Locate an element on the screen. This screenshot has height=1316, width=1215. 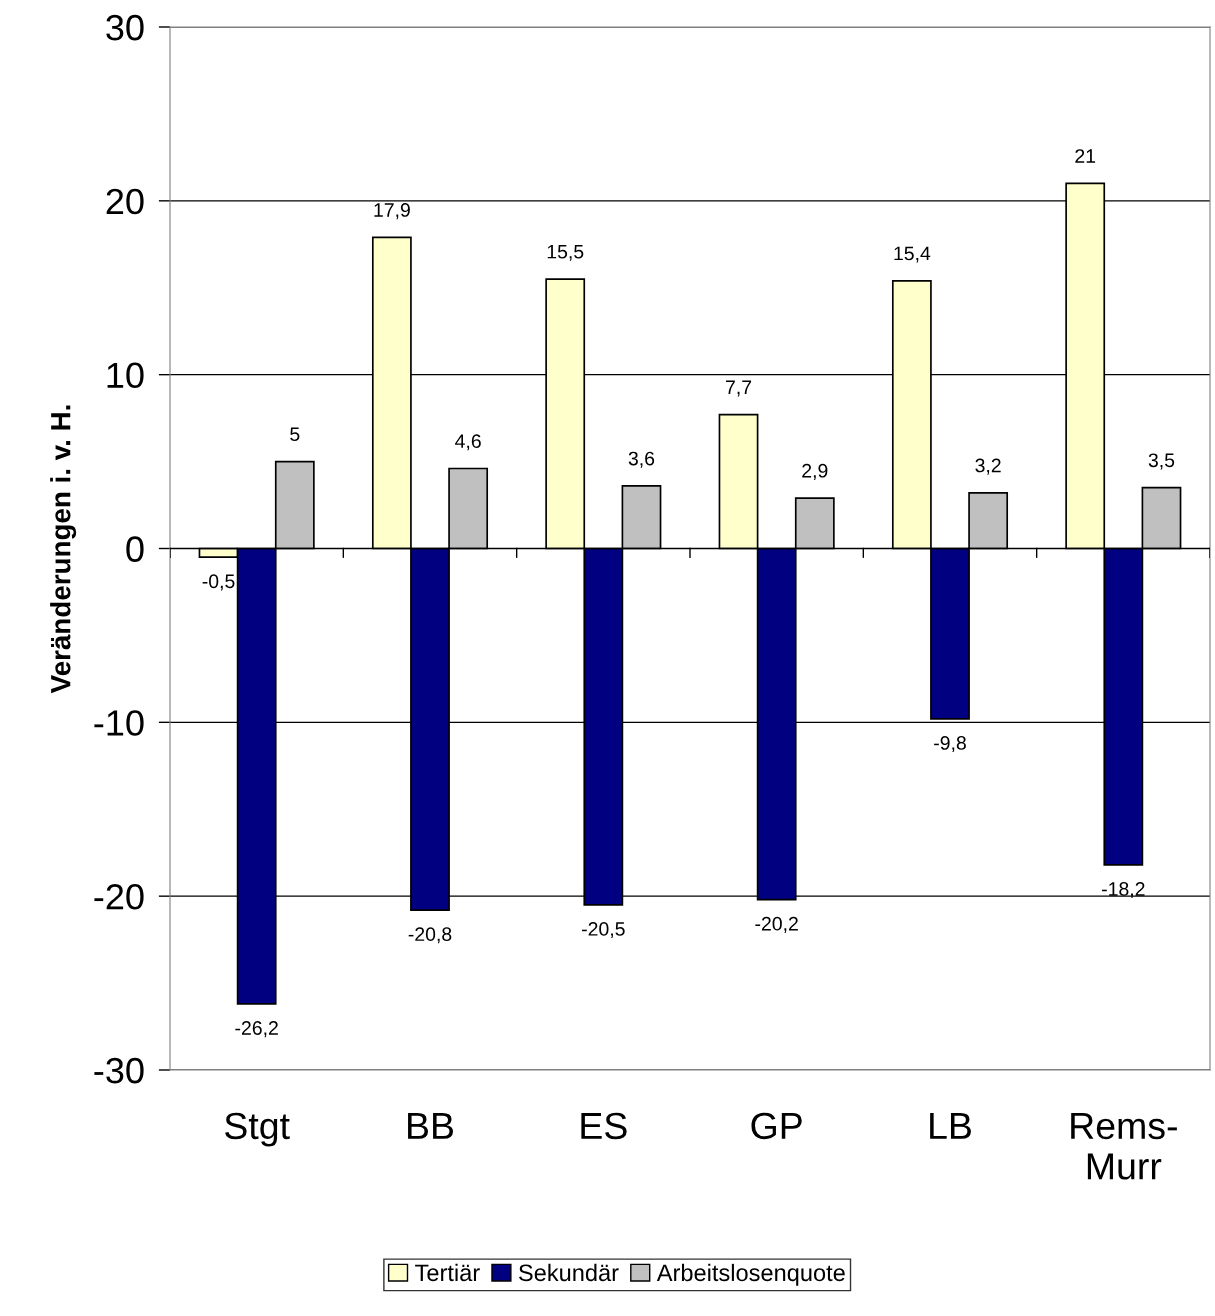
x-tick-label: GP is located at coordinates (776, 1126).